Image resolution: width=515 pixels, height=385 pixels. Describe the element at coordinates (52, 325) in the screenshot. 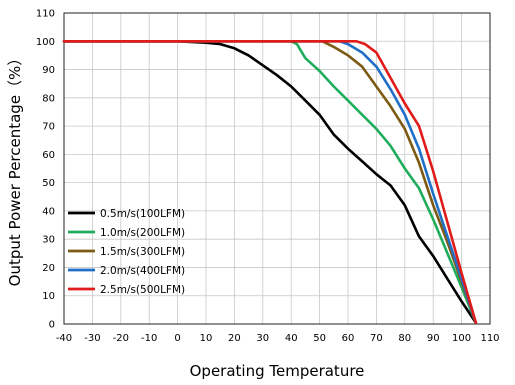

I see `y-tick-label: 0` at that location.